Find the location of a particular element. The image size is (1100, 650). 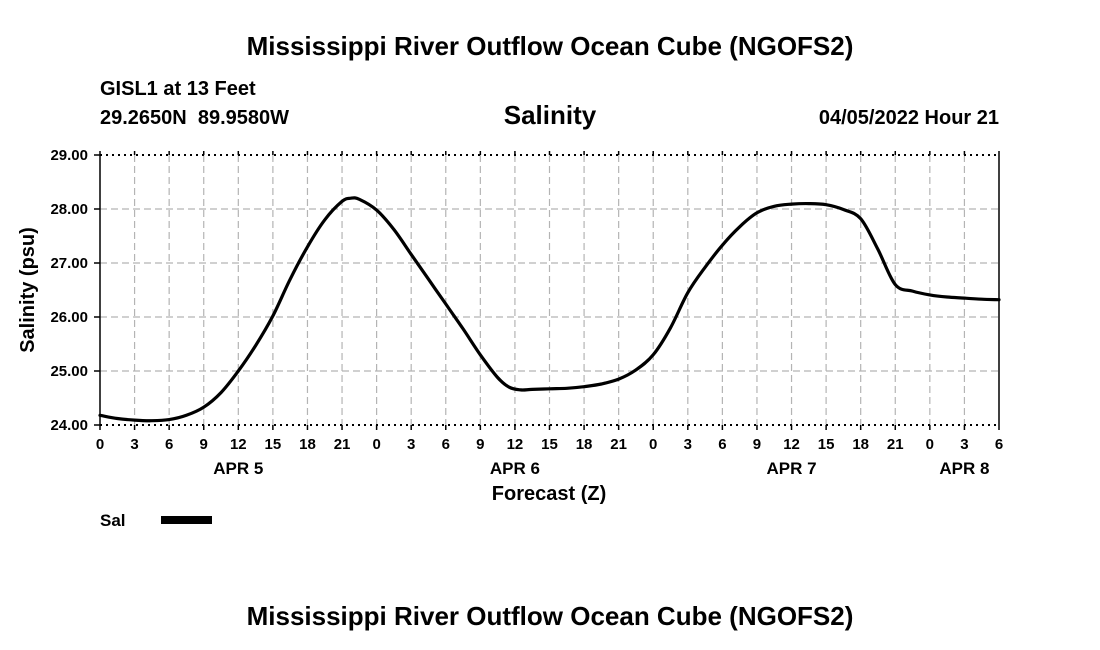

chart-title: Salinity is located at coordinates (550, 115).